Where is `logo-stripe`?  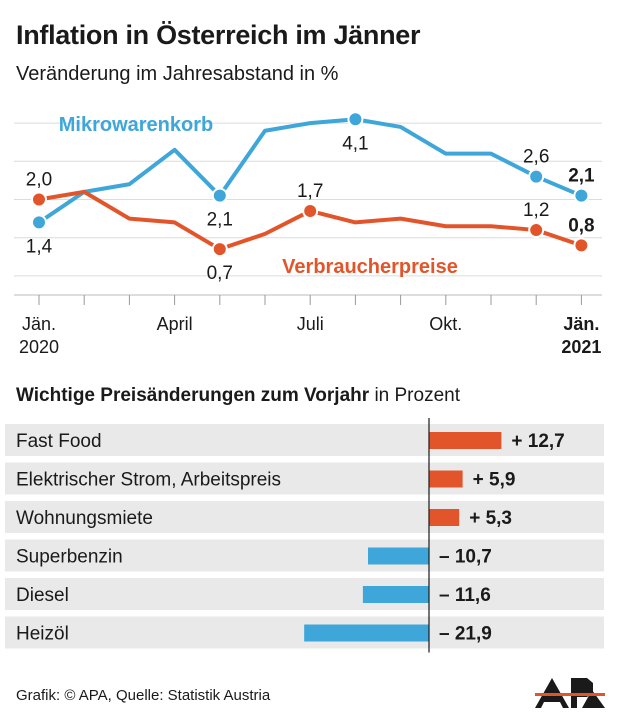
logo-stripe is located at coordinates (570, 694).